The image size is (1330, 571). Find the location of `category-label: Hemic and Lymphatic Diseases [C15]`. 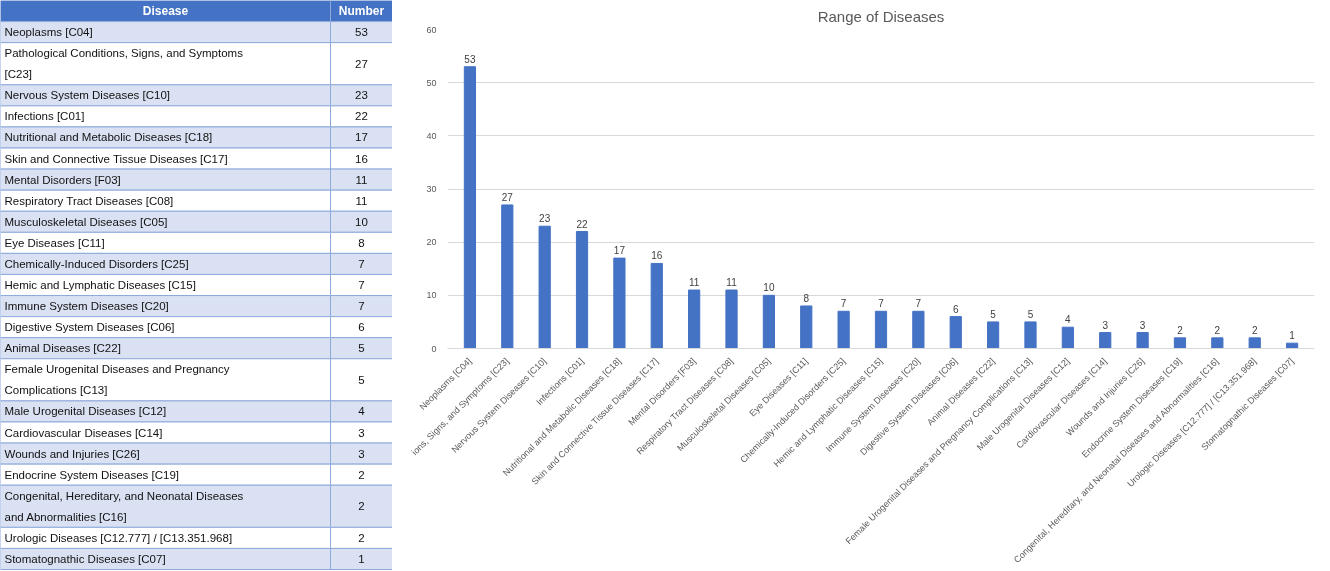

category-label: Hemic and Lymphatic Diseases [C15] is located at coordinates (100, 285).